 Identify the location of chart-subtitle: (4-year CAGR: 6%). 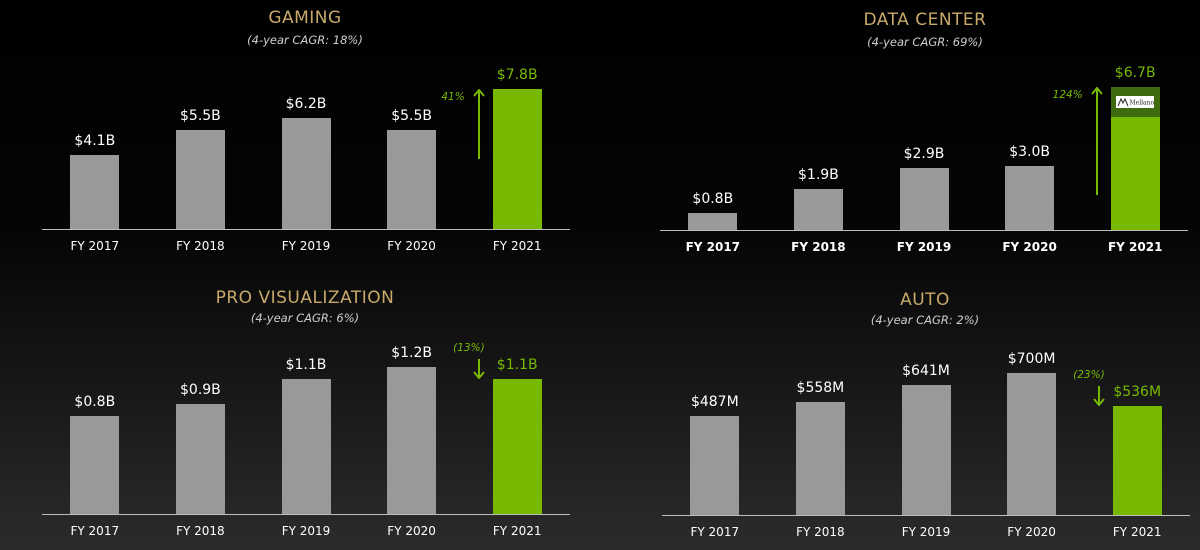
(305, 318).